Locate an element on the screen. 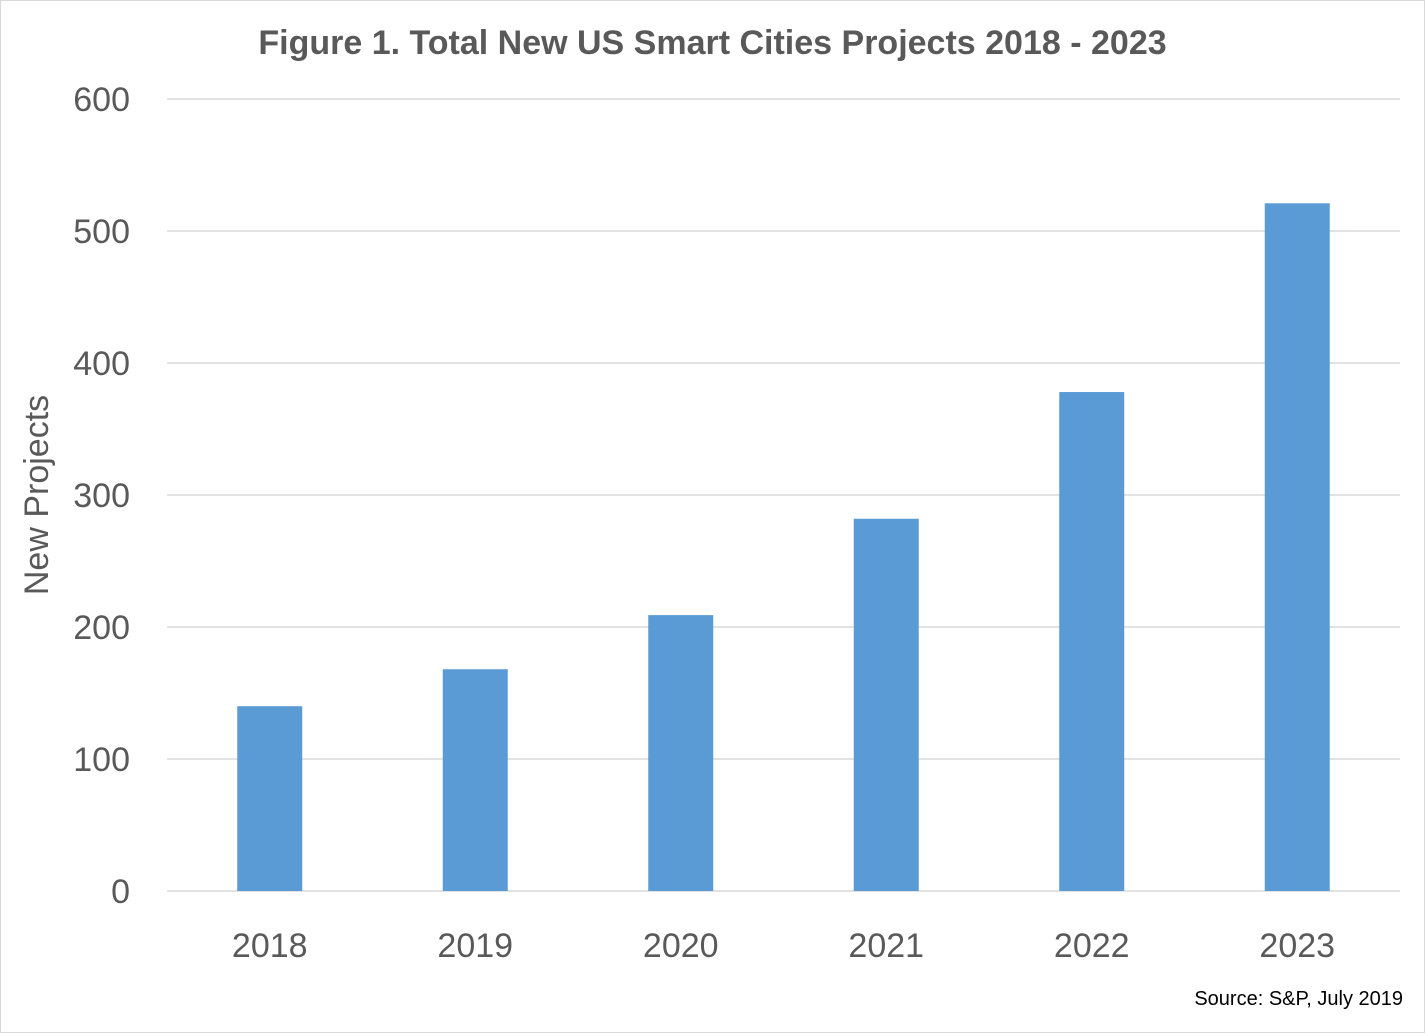  x-tick-label: 2021 is located at coordinates (886, 946).